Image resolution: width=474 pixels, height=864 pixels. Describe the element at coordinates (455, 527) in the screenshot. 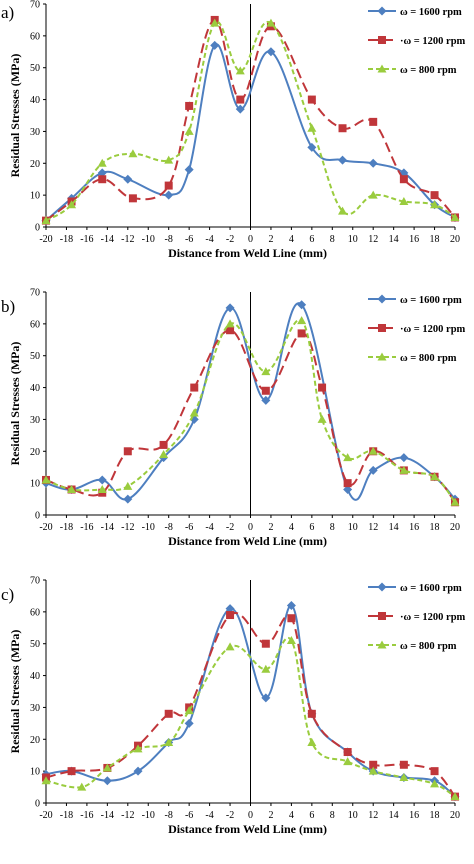

I see `x-tick-label: 20` at that location.